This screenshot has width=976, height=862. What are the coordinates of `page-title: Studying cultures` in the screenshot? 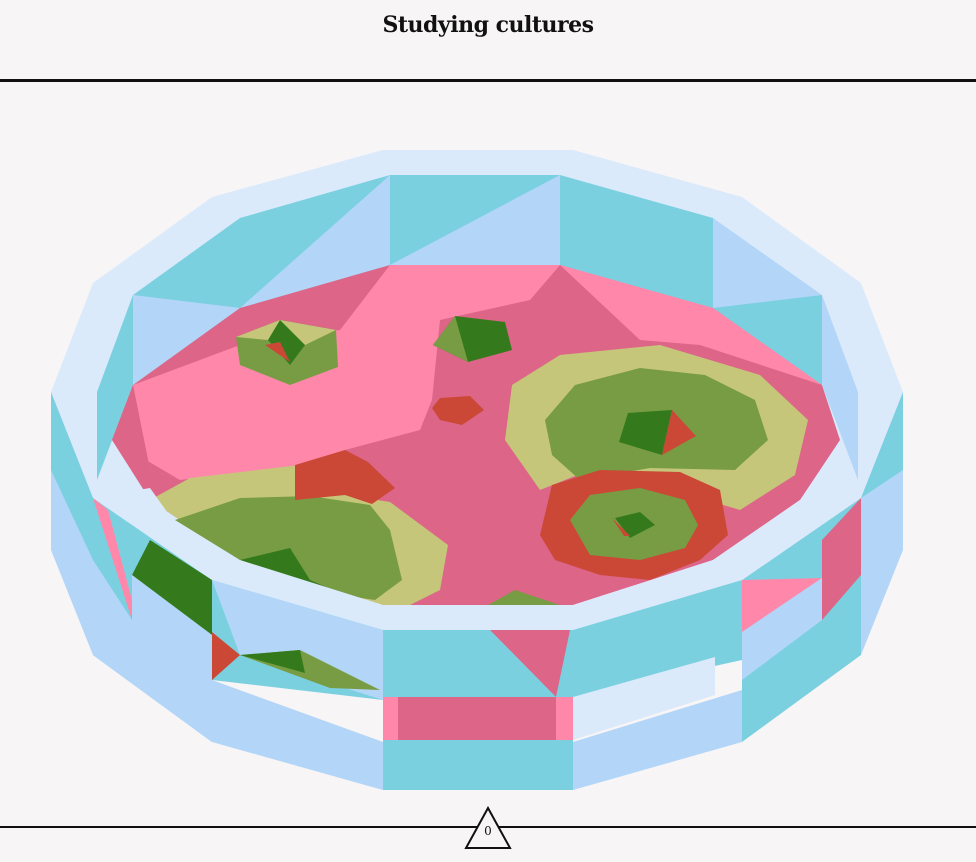 It's located at (488, 25).